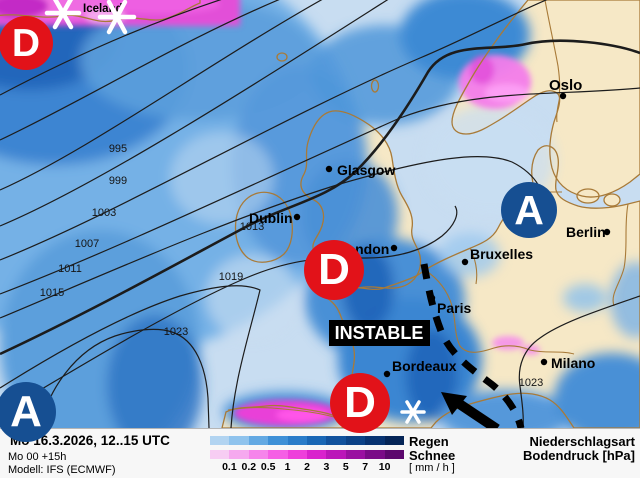 This screenshot has height=478, width=640. What do you see at coordinates (394, 248) in the screenshot?
I see `city-dot-london` at bounding box center [394, 248].